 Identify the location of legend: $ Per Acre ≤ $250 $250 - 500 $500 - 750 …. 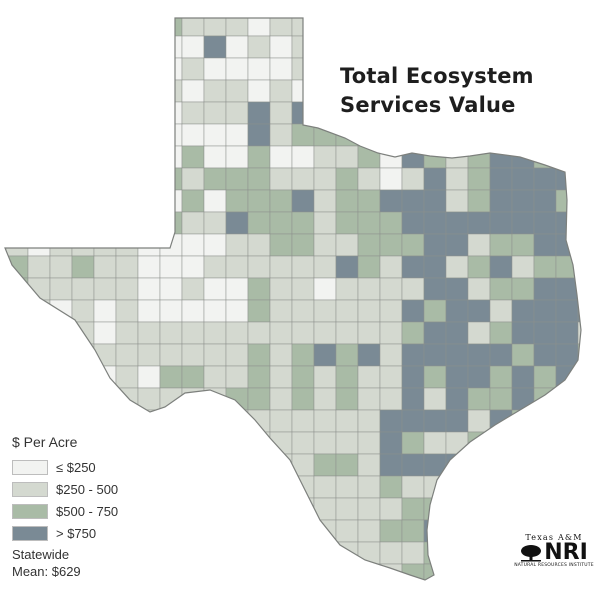
(65, 489).